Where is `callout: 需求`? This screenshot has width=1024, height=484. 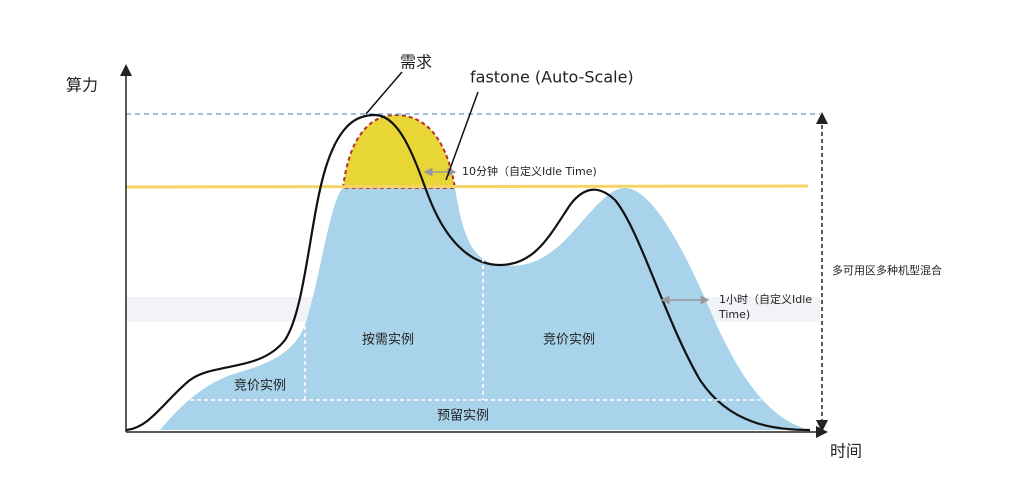
callout: 需求 is located at coordinates (416, 62).